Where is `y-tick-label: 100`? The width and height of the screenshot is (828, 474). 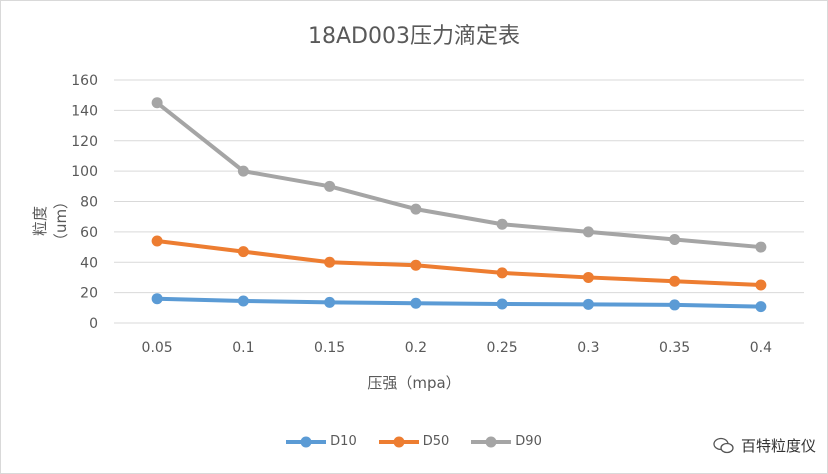
y-tick-label: 100 is located at coordinates (84, 172).